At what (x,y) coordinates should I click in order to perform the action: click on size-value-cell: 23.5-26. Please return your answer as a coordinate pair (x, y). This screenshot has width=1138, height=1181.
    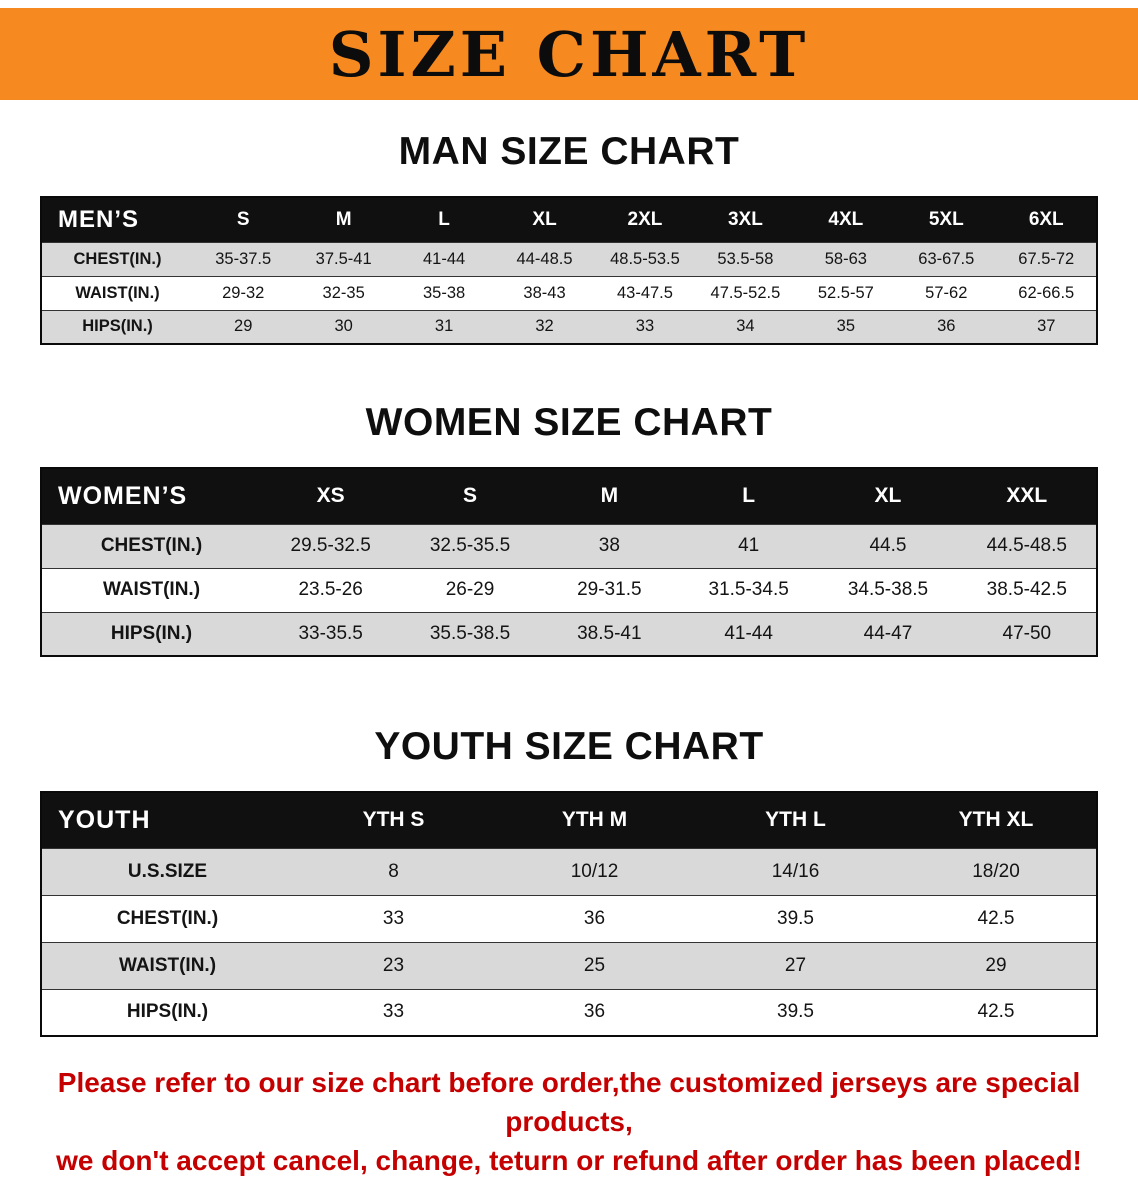
    Looking at the image, I should click on (331, 589).